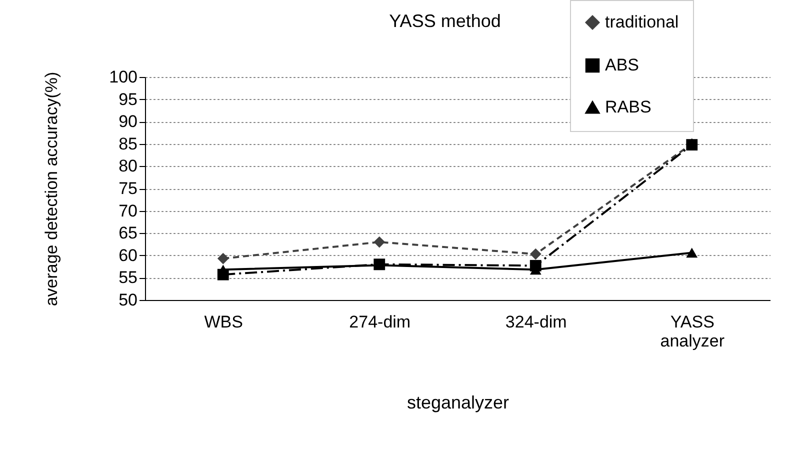 This screenshot has width=809, height=449. What do you see at coordinates (458, 402) in the screenshot?
I see `x-axis-title: steganalyzer` at bounding box center [458, 402].